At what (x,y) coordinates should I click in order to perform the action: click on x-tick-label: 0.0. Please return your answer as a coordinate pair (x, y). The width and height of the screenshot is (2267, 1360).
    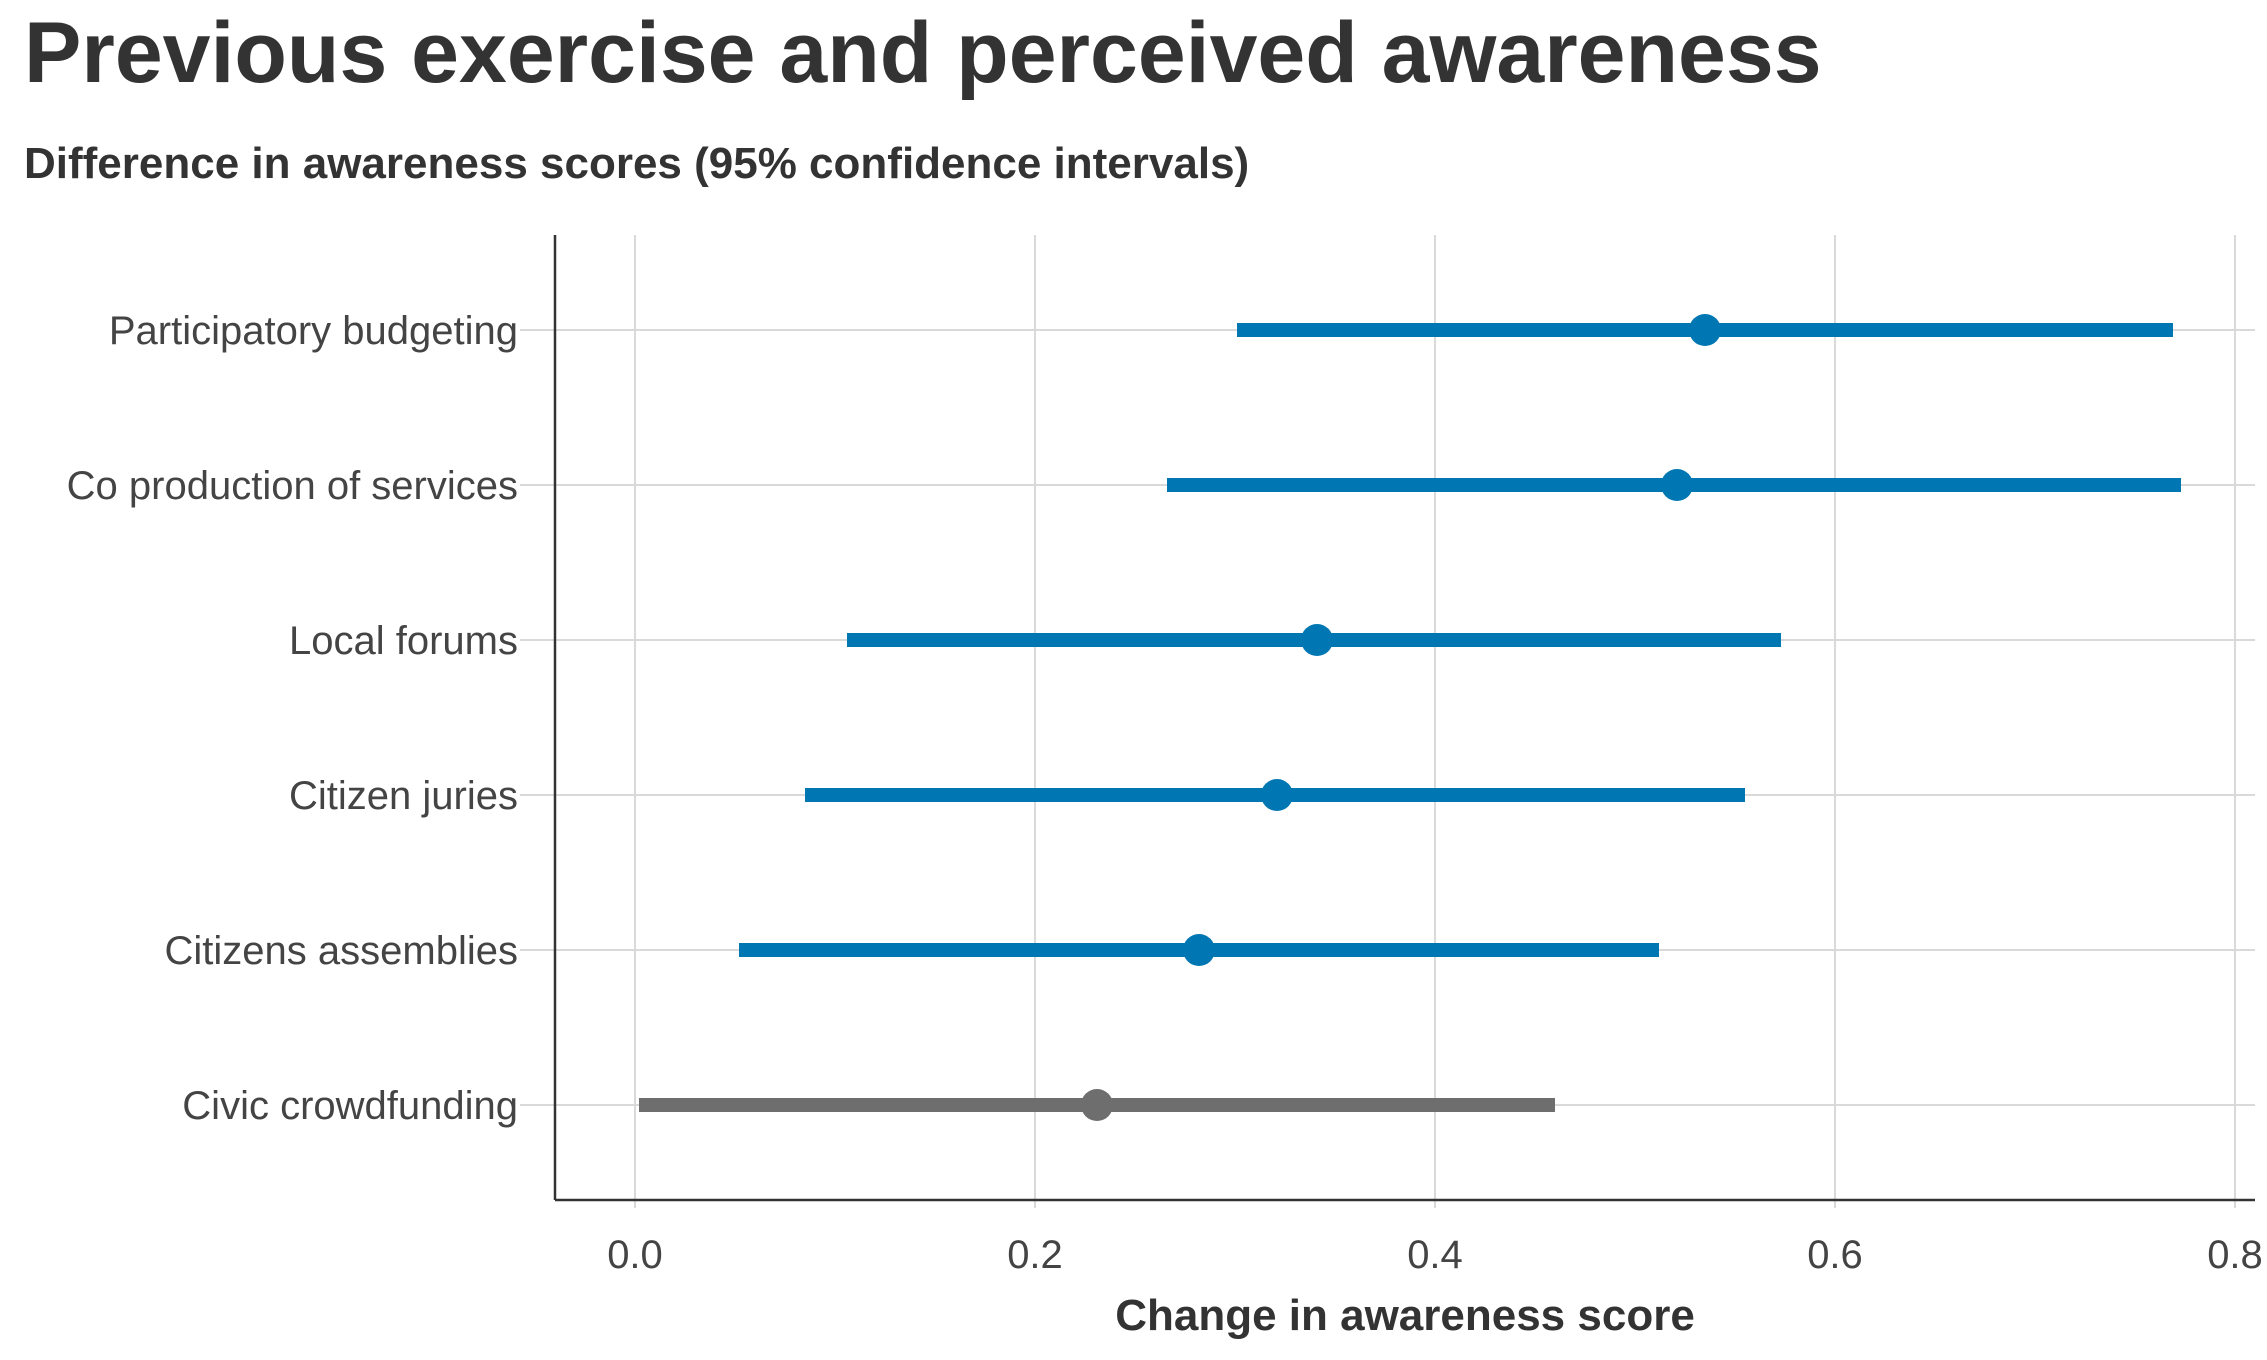
    Looking at the image, I should click on (635, 1255).